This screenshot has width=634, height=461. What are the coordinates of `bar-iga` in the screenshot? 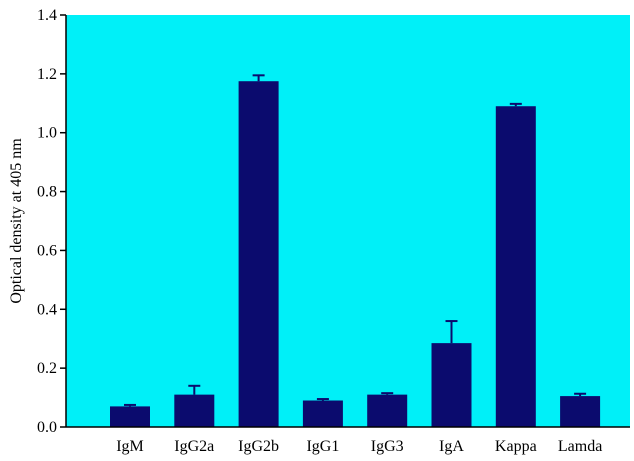 It's located at (451, 385).